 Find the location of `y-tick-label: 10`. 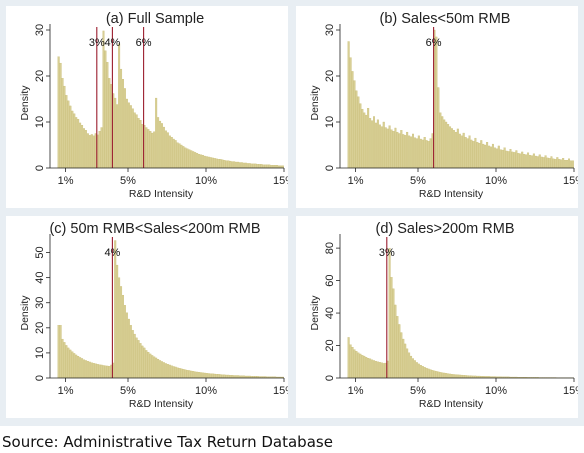

y-tick-label: 10 is located at coordinates (330, 122).